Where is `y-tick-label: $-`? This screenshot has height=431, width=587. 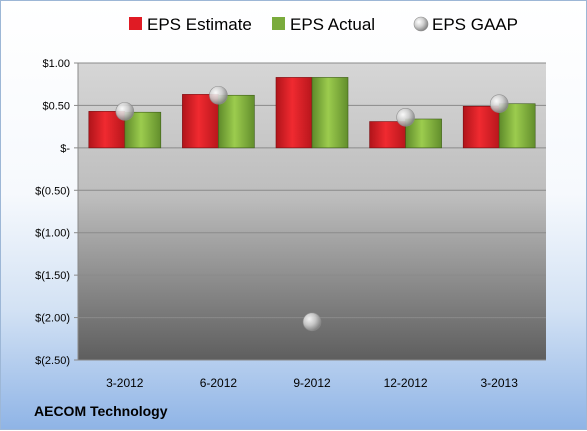
y-tick-label: $- is located at coordinates (65, 149).